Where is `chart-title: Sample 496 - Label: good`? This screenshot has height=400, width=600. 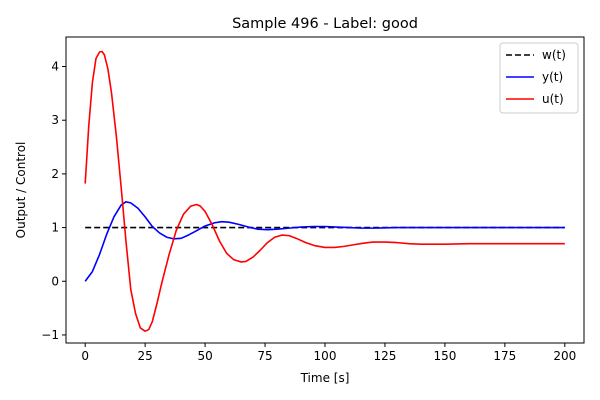 chart-title: Sample 496 - Label: good is located at coordinates (325, 24).